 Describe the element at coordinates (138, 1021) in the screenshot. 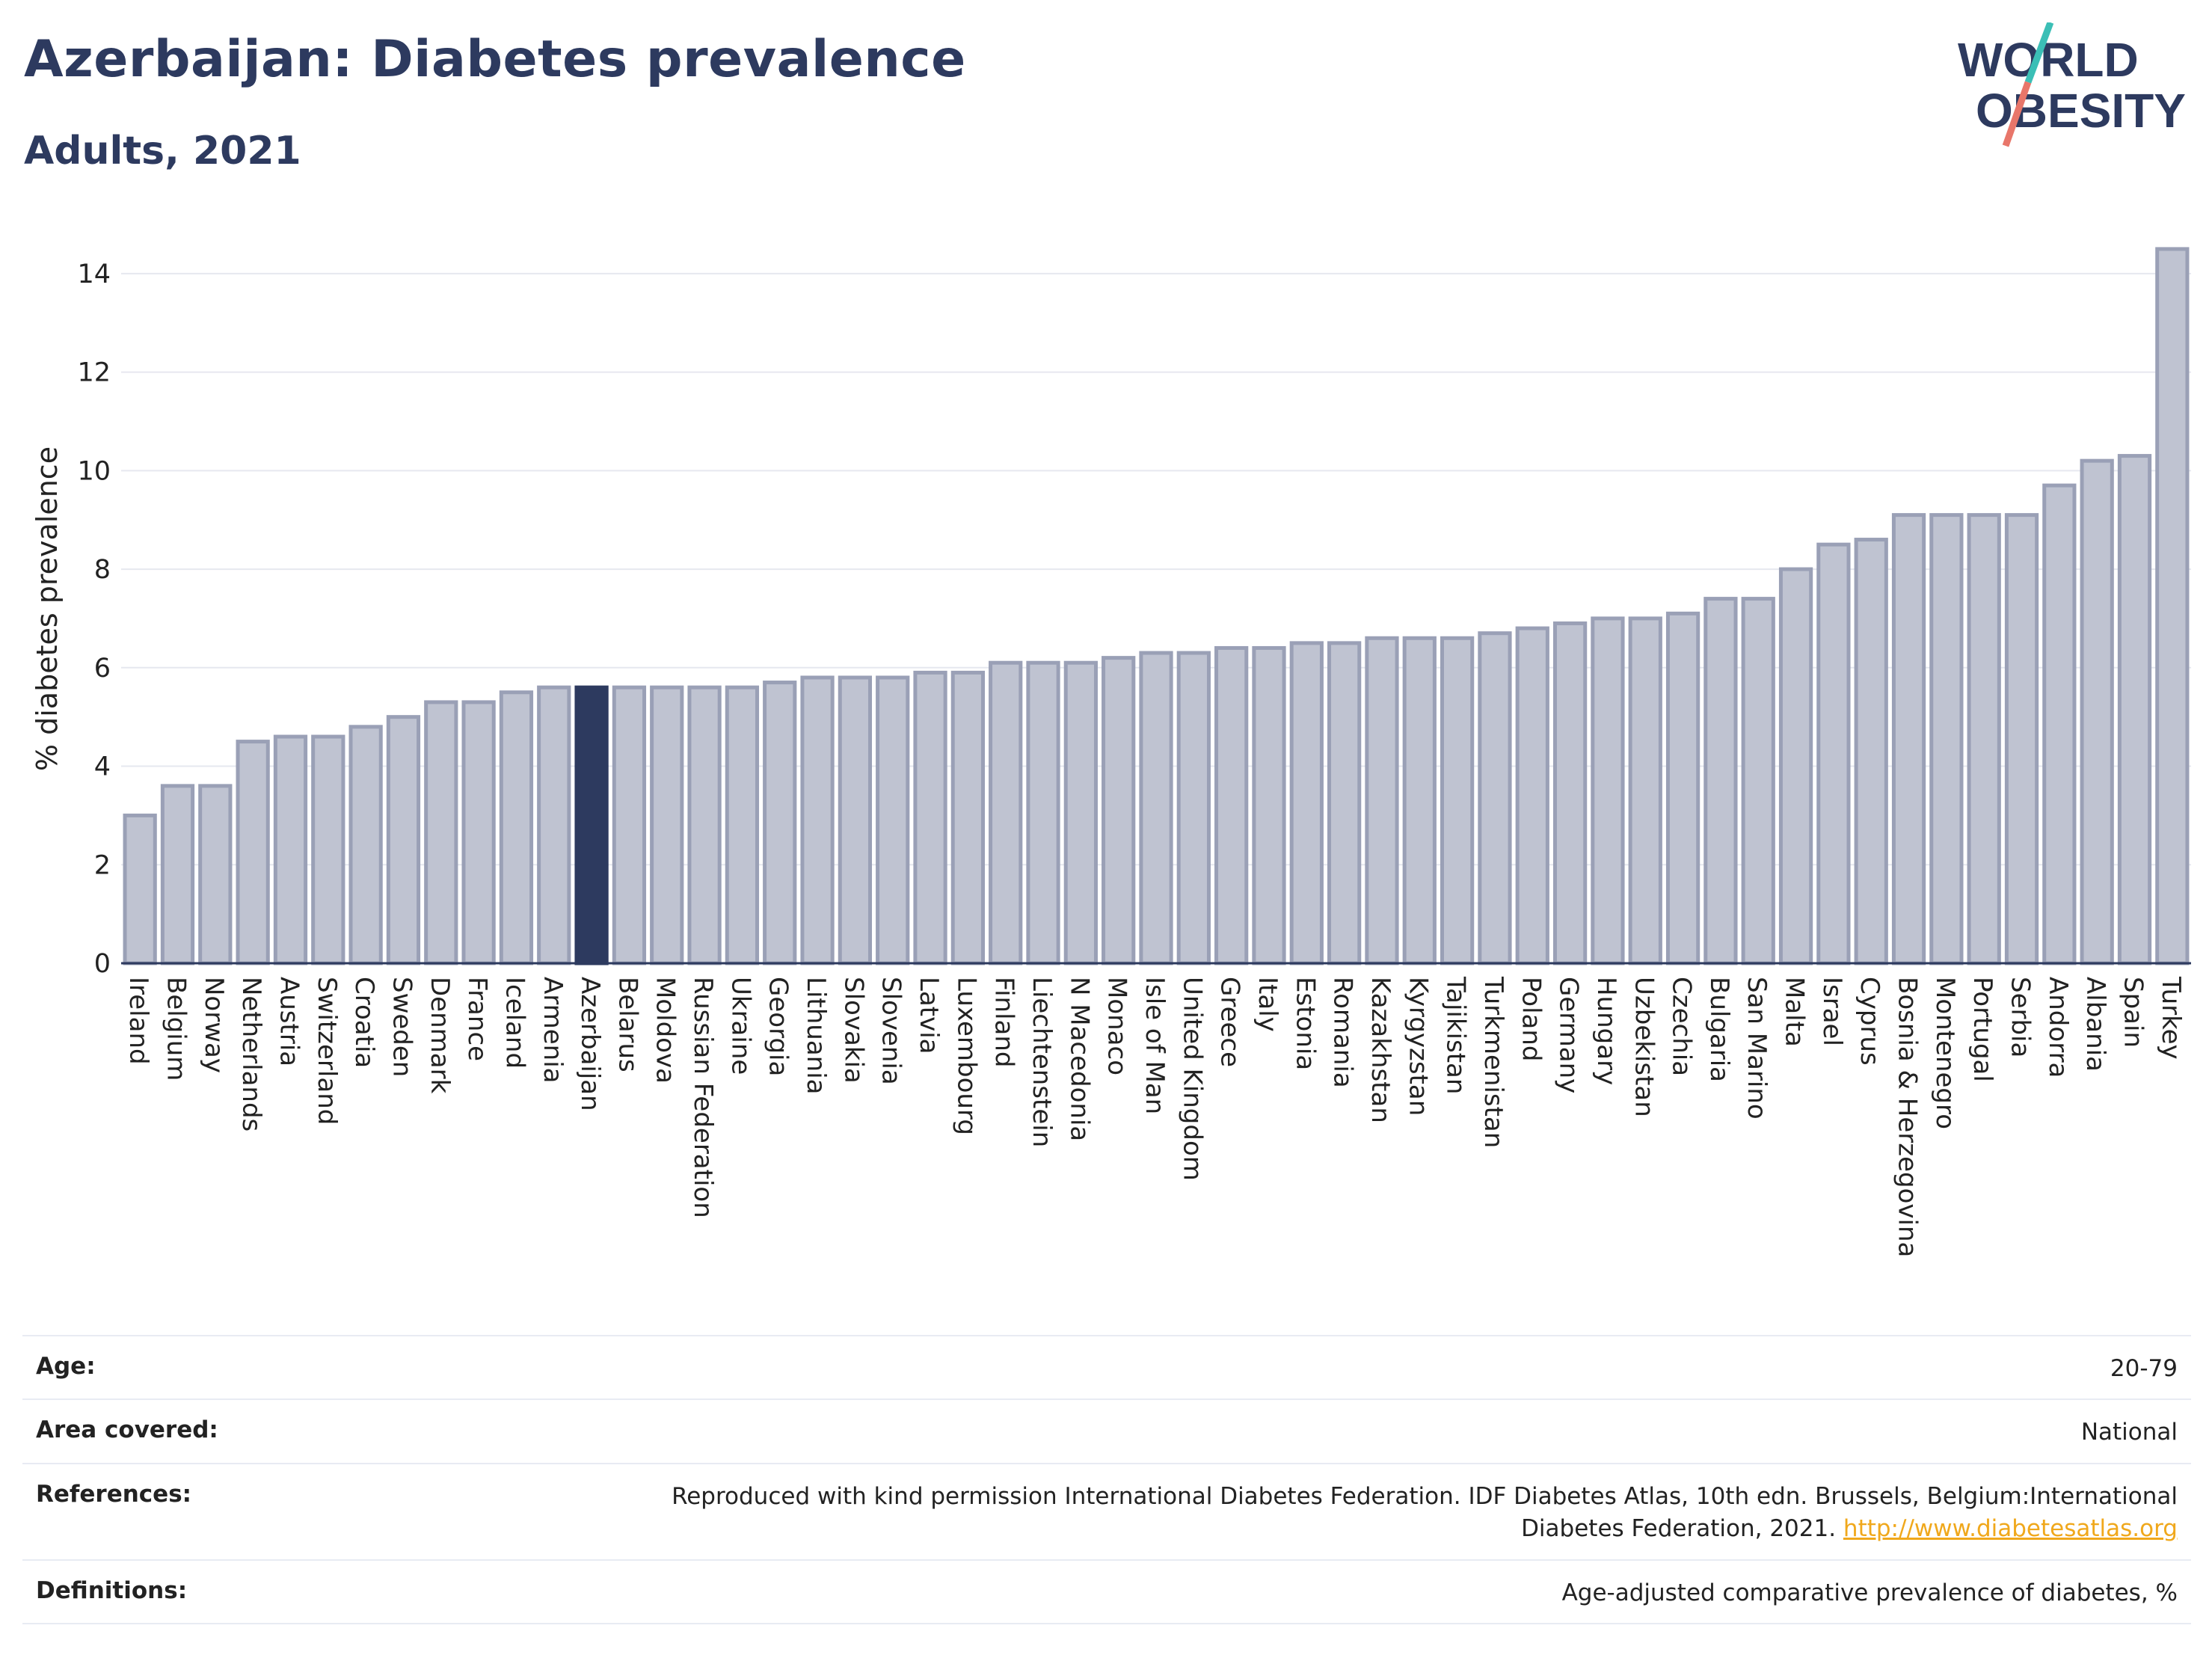

I see `x-tick-label: Ireland` at that location.